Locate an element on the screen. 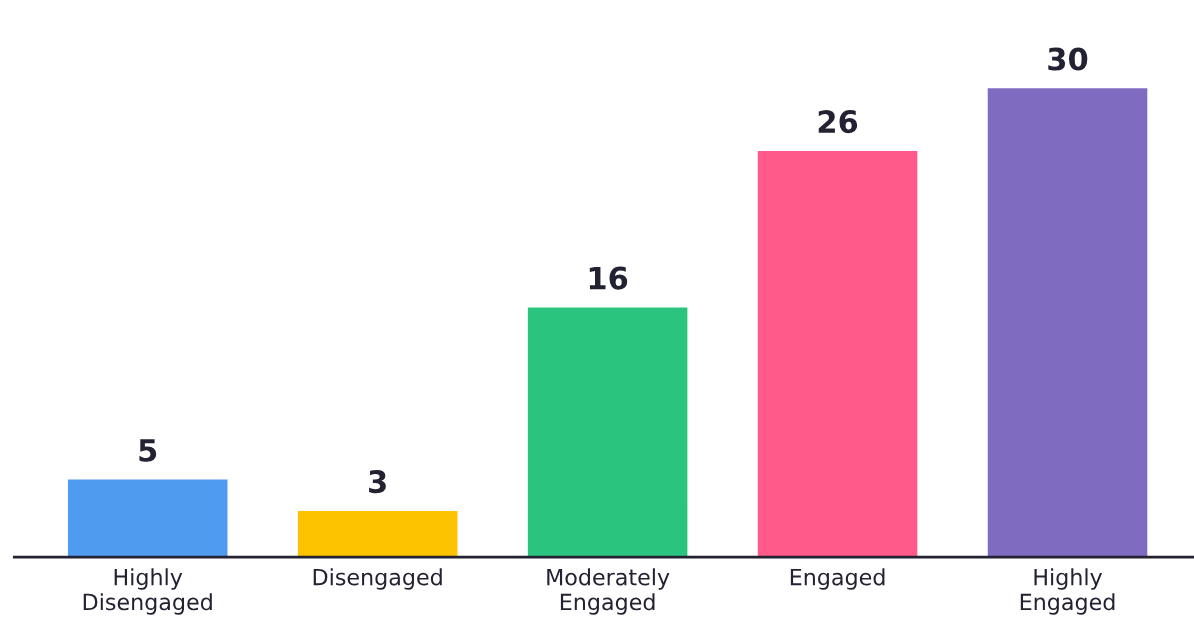  x-tick-label: Highly Disengaged is located at coordinates (147, 591).